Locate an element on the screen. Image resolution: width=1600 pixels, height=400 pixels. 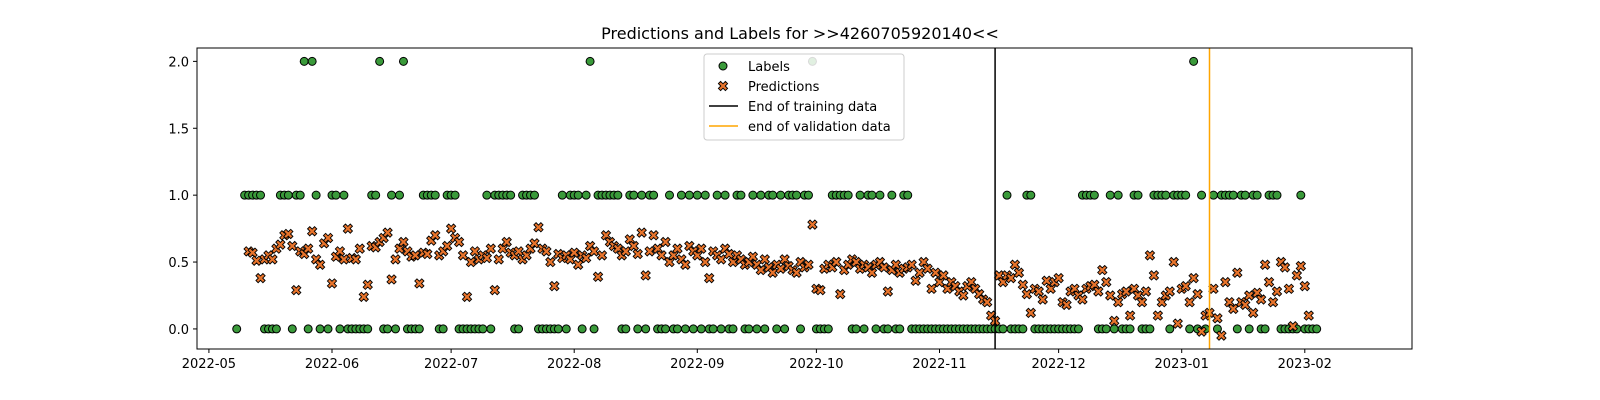
x-tick-label: 2022-06 is located at coordinates (332, 364).